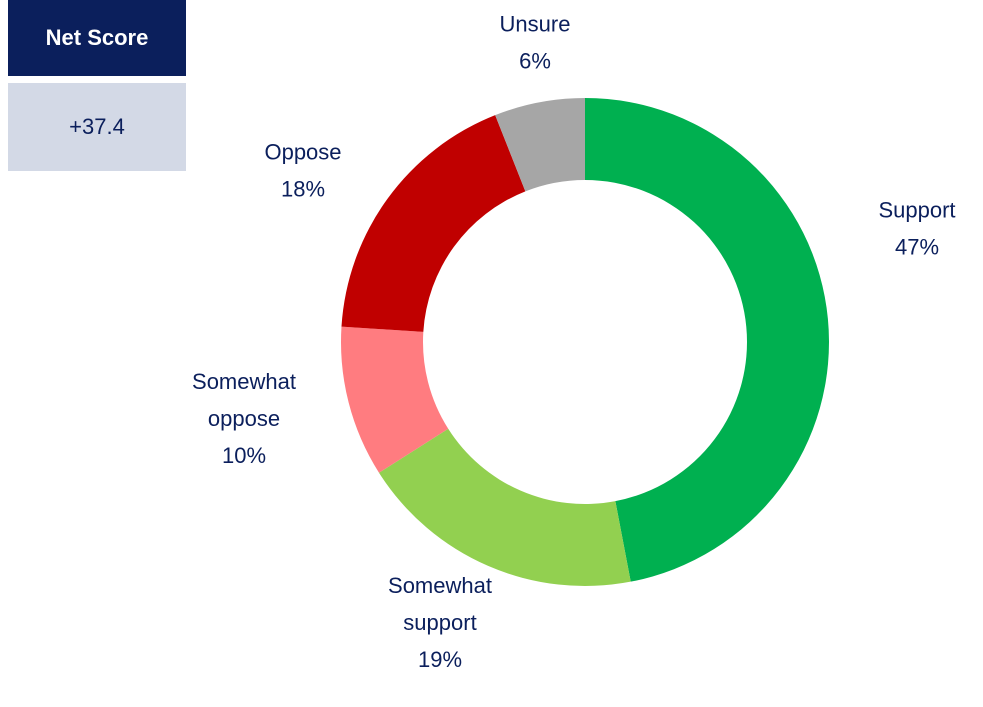 The width and height of the screenshot is (983, 707). Describe the element at coordinates (535, 24) in the screenshot. I see `label-line: Unsure` at that location.